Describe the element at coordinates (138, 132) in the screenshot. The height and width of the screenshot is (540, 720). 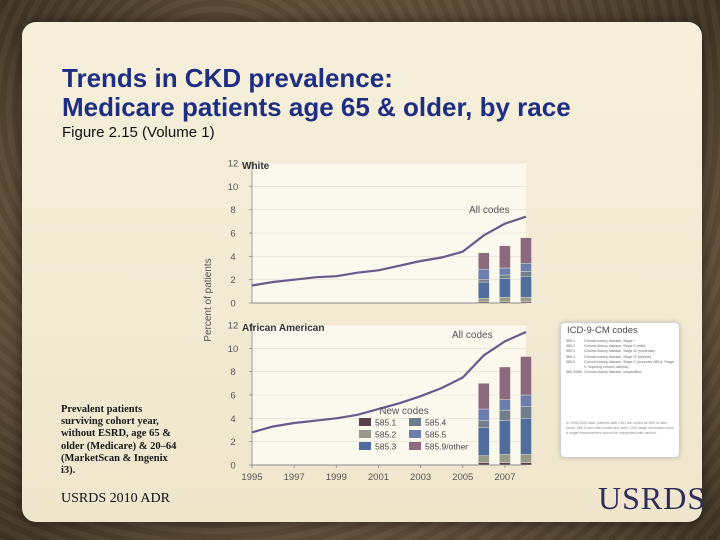
I see `figure-reference: Figure 2.15 (Volume 1)` at that location.